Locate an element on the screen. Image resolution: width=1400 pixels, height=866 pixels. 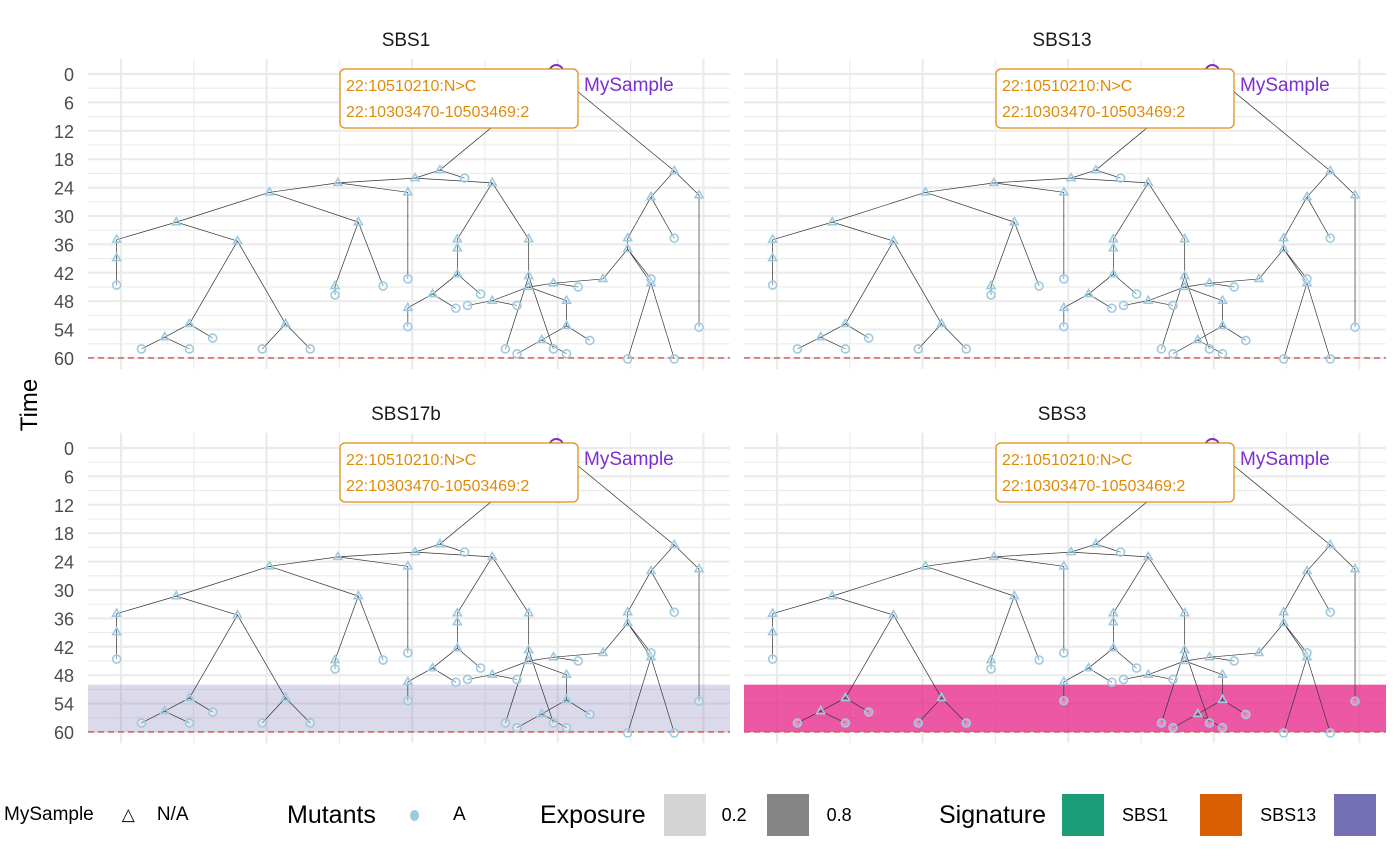
callout-line: 22:10510210:N>C is located at coordinates (1067, 86).